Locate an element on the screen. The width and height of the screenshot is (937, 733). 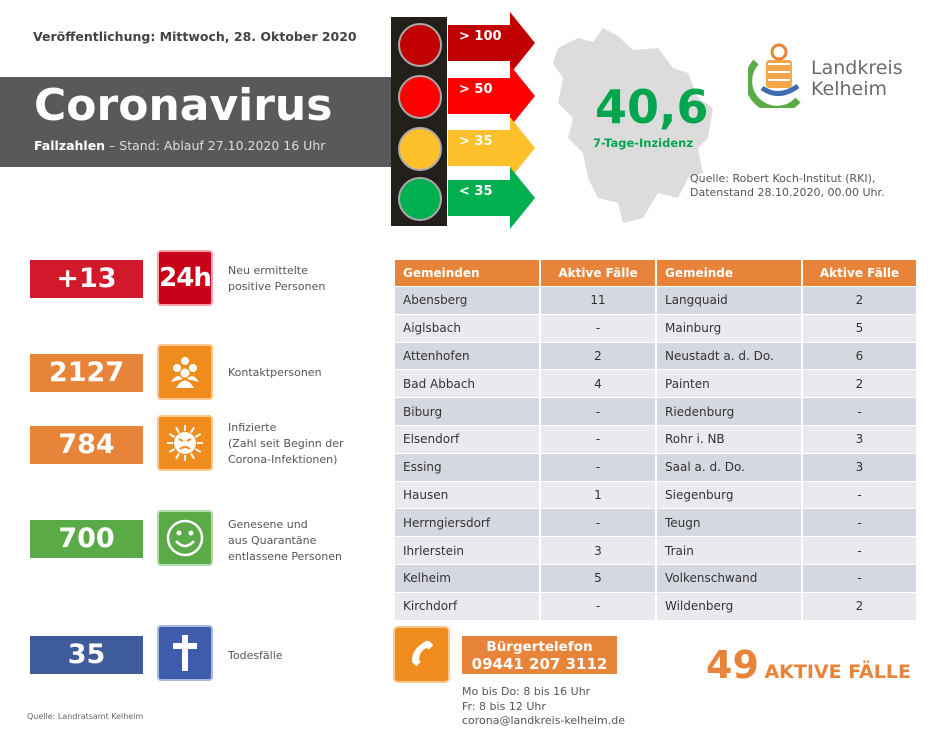
stat-label-line: entlassene Personen is located at coordinates (285, 556).